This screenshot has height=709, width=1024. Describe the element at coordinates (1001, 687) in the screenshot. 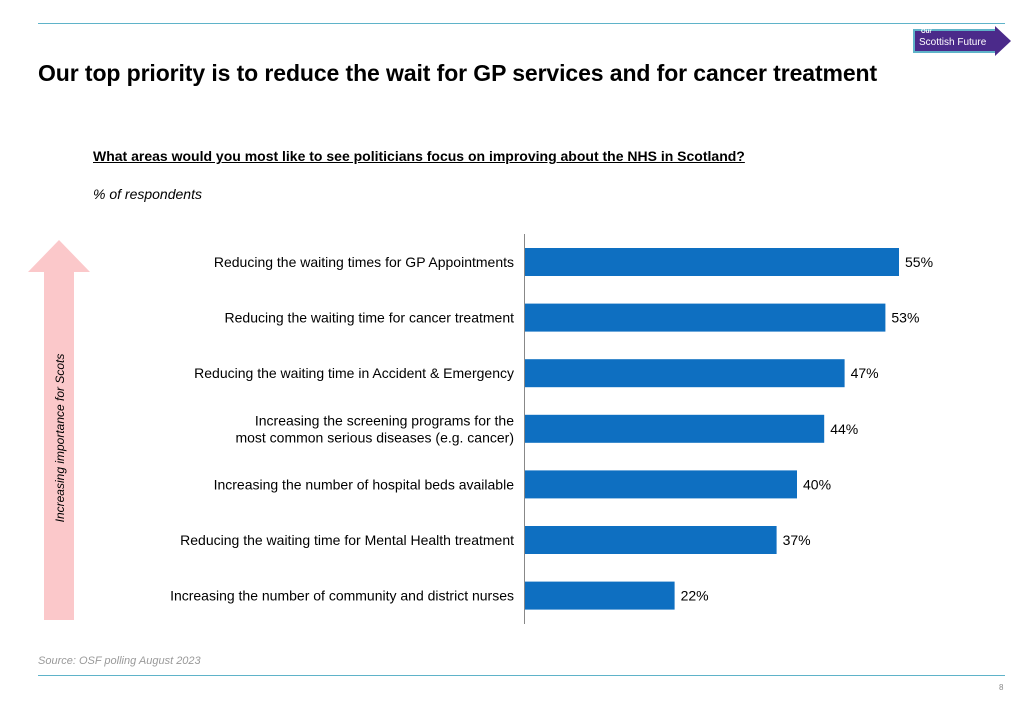

I see `page-number: 8` at that location.